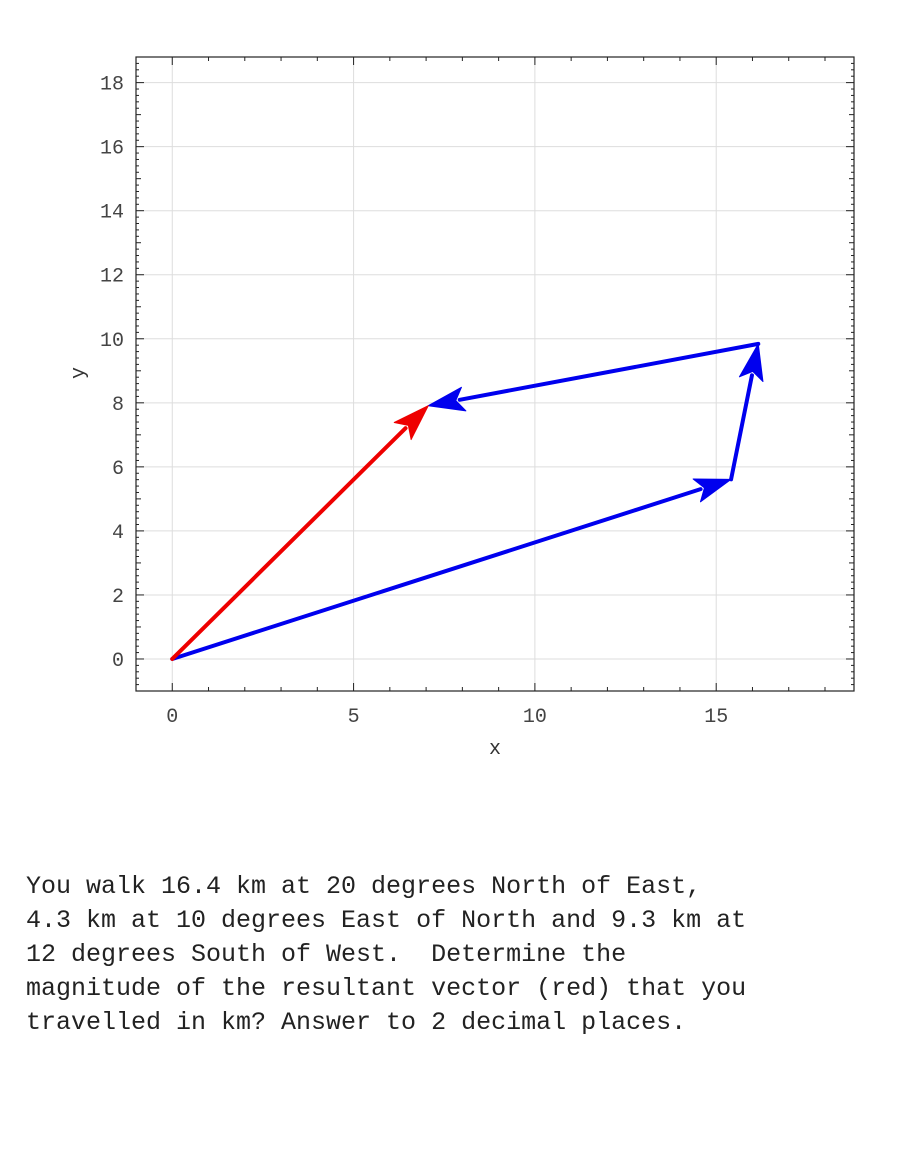  Describe the element at coordinates (716, 717) in the screenshot. I see `x-tick-label: 15` at that location.